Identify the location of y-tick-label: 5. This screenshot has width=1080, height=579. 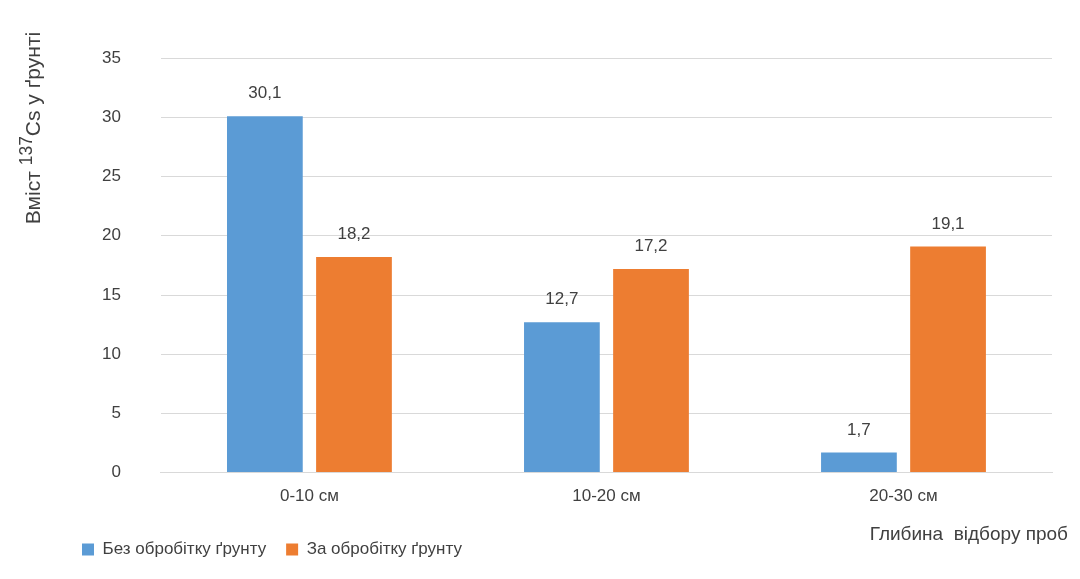
(116, 413).